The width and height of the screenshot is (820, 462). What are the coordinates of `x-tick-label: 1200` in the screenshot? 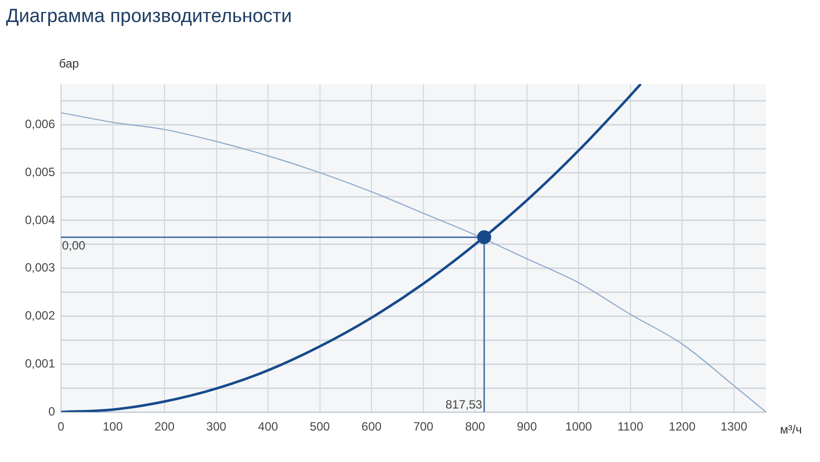 It's located at (682, 427).